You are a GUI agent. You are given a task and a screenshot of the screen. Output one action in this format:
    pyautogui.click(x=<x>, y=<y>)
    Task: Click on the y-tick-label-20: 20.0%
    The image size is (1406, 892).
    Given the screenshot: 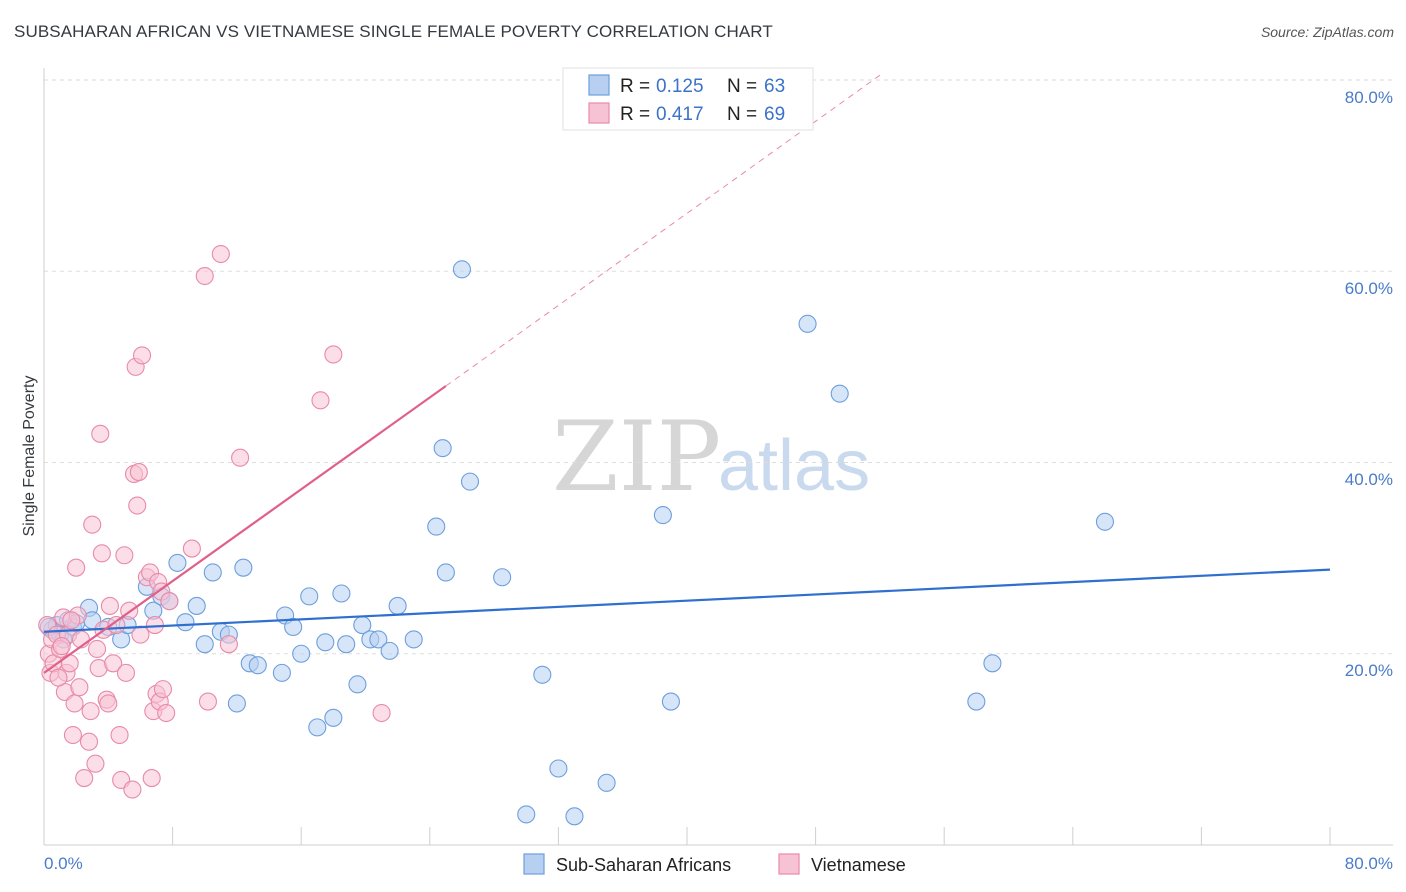 What is the action you would take?
    pyautogui.click(x=1369, y=670)
    